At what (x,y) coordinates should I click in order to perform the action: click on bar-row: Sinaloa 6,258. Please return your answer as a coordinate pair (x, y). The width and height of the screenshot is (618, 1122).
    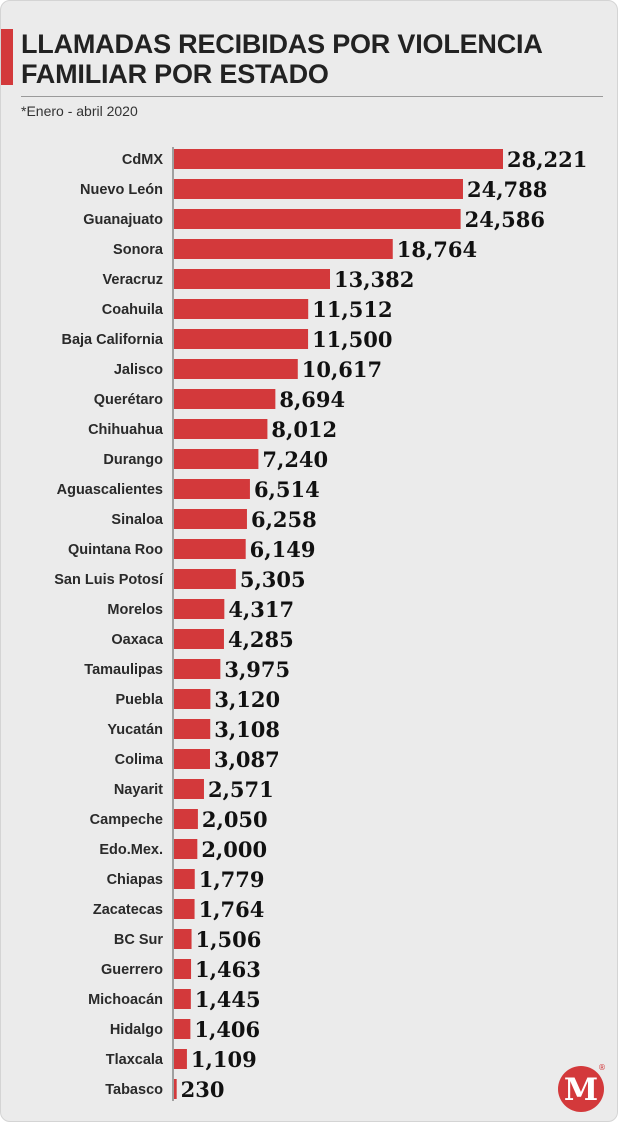
    Looking at the image, I should click on (213, 519).